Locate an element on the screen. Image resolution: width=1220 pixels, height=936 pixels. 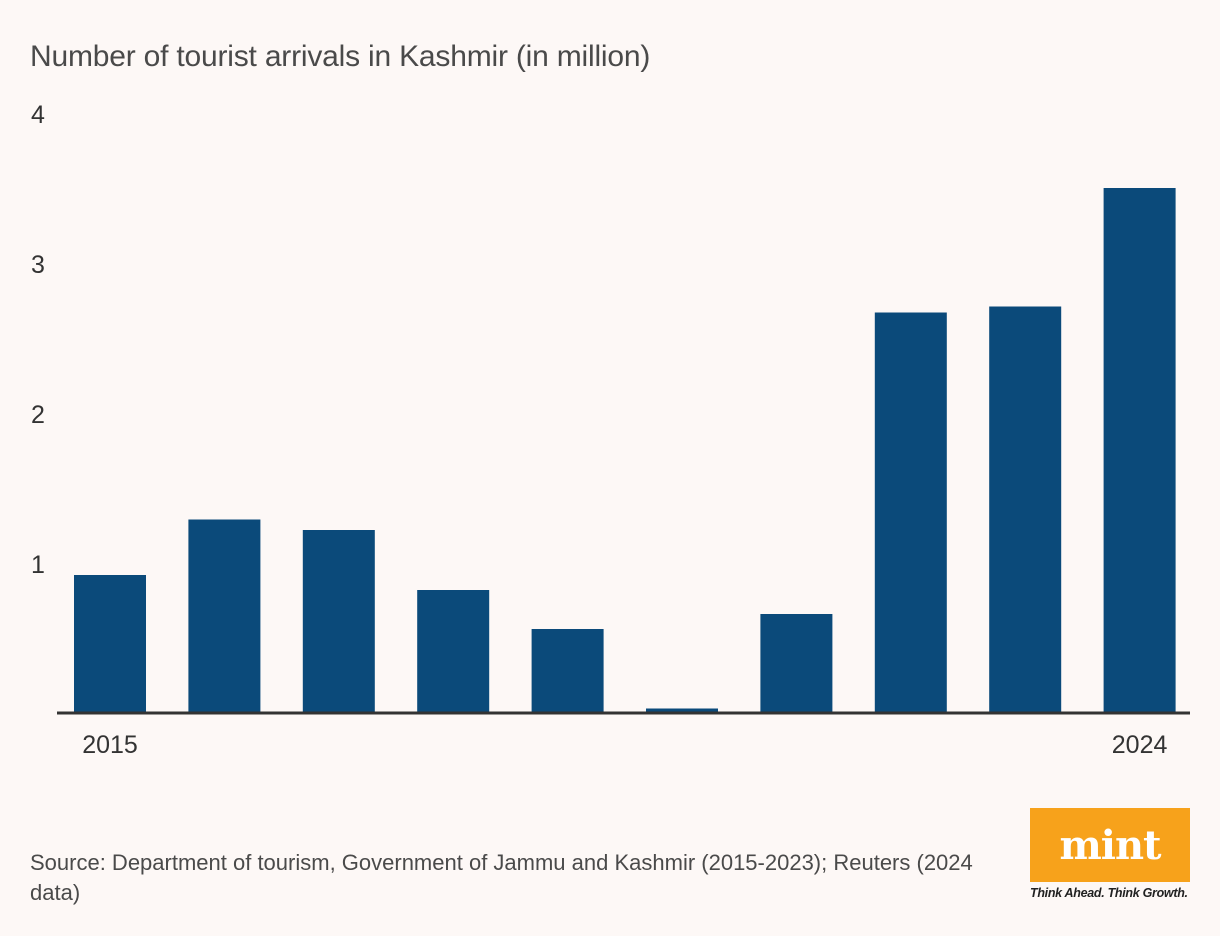
y-axis-ticks: 1 2 3 4 is located at coordinates (38, 340).